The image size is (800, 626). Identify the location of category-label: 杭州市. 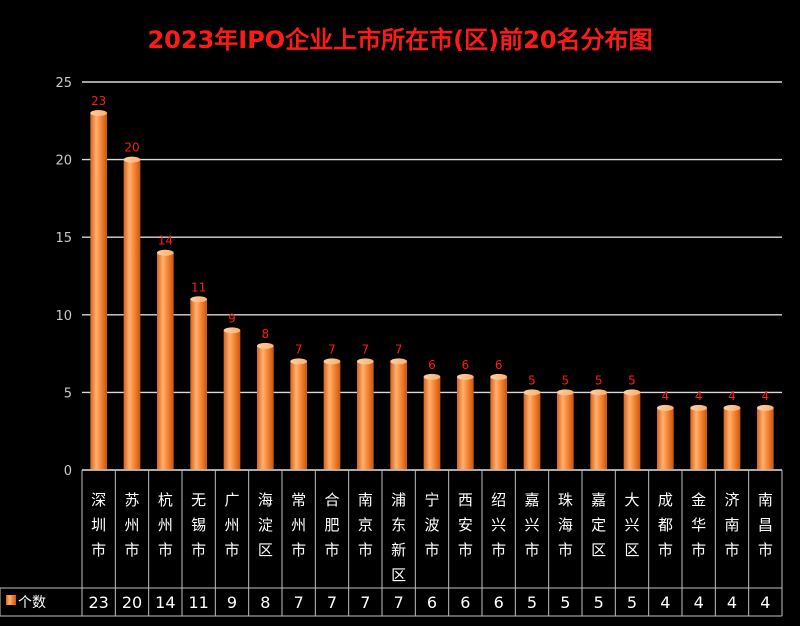
(165, 525).